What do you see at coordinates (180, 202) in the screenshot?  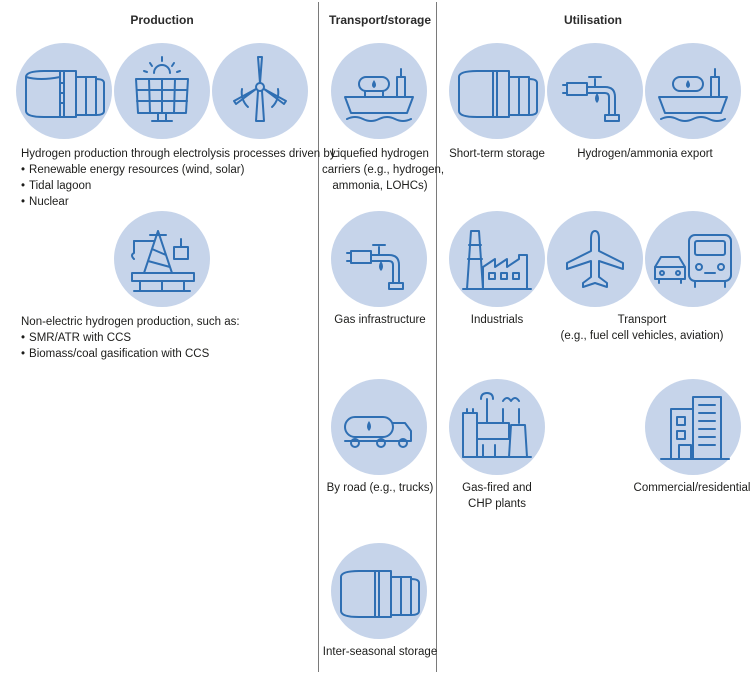 I see `electrolysis-item: Nuclear` at bounding box center [180, 202].